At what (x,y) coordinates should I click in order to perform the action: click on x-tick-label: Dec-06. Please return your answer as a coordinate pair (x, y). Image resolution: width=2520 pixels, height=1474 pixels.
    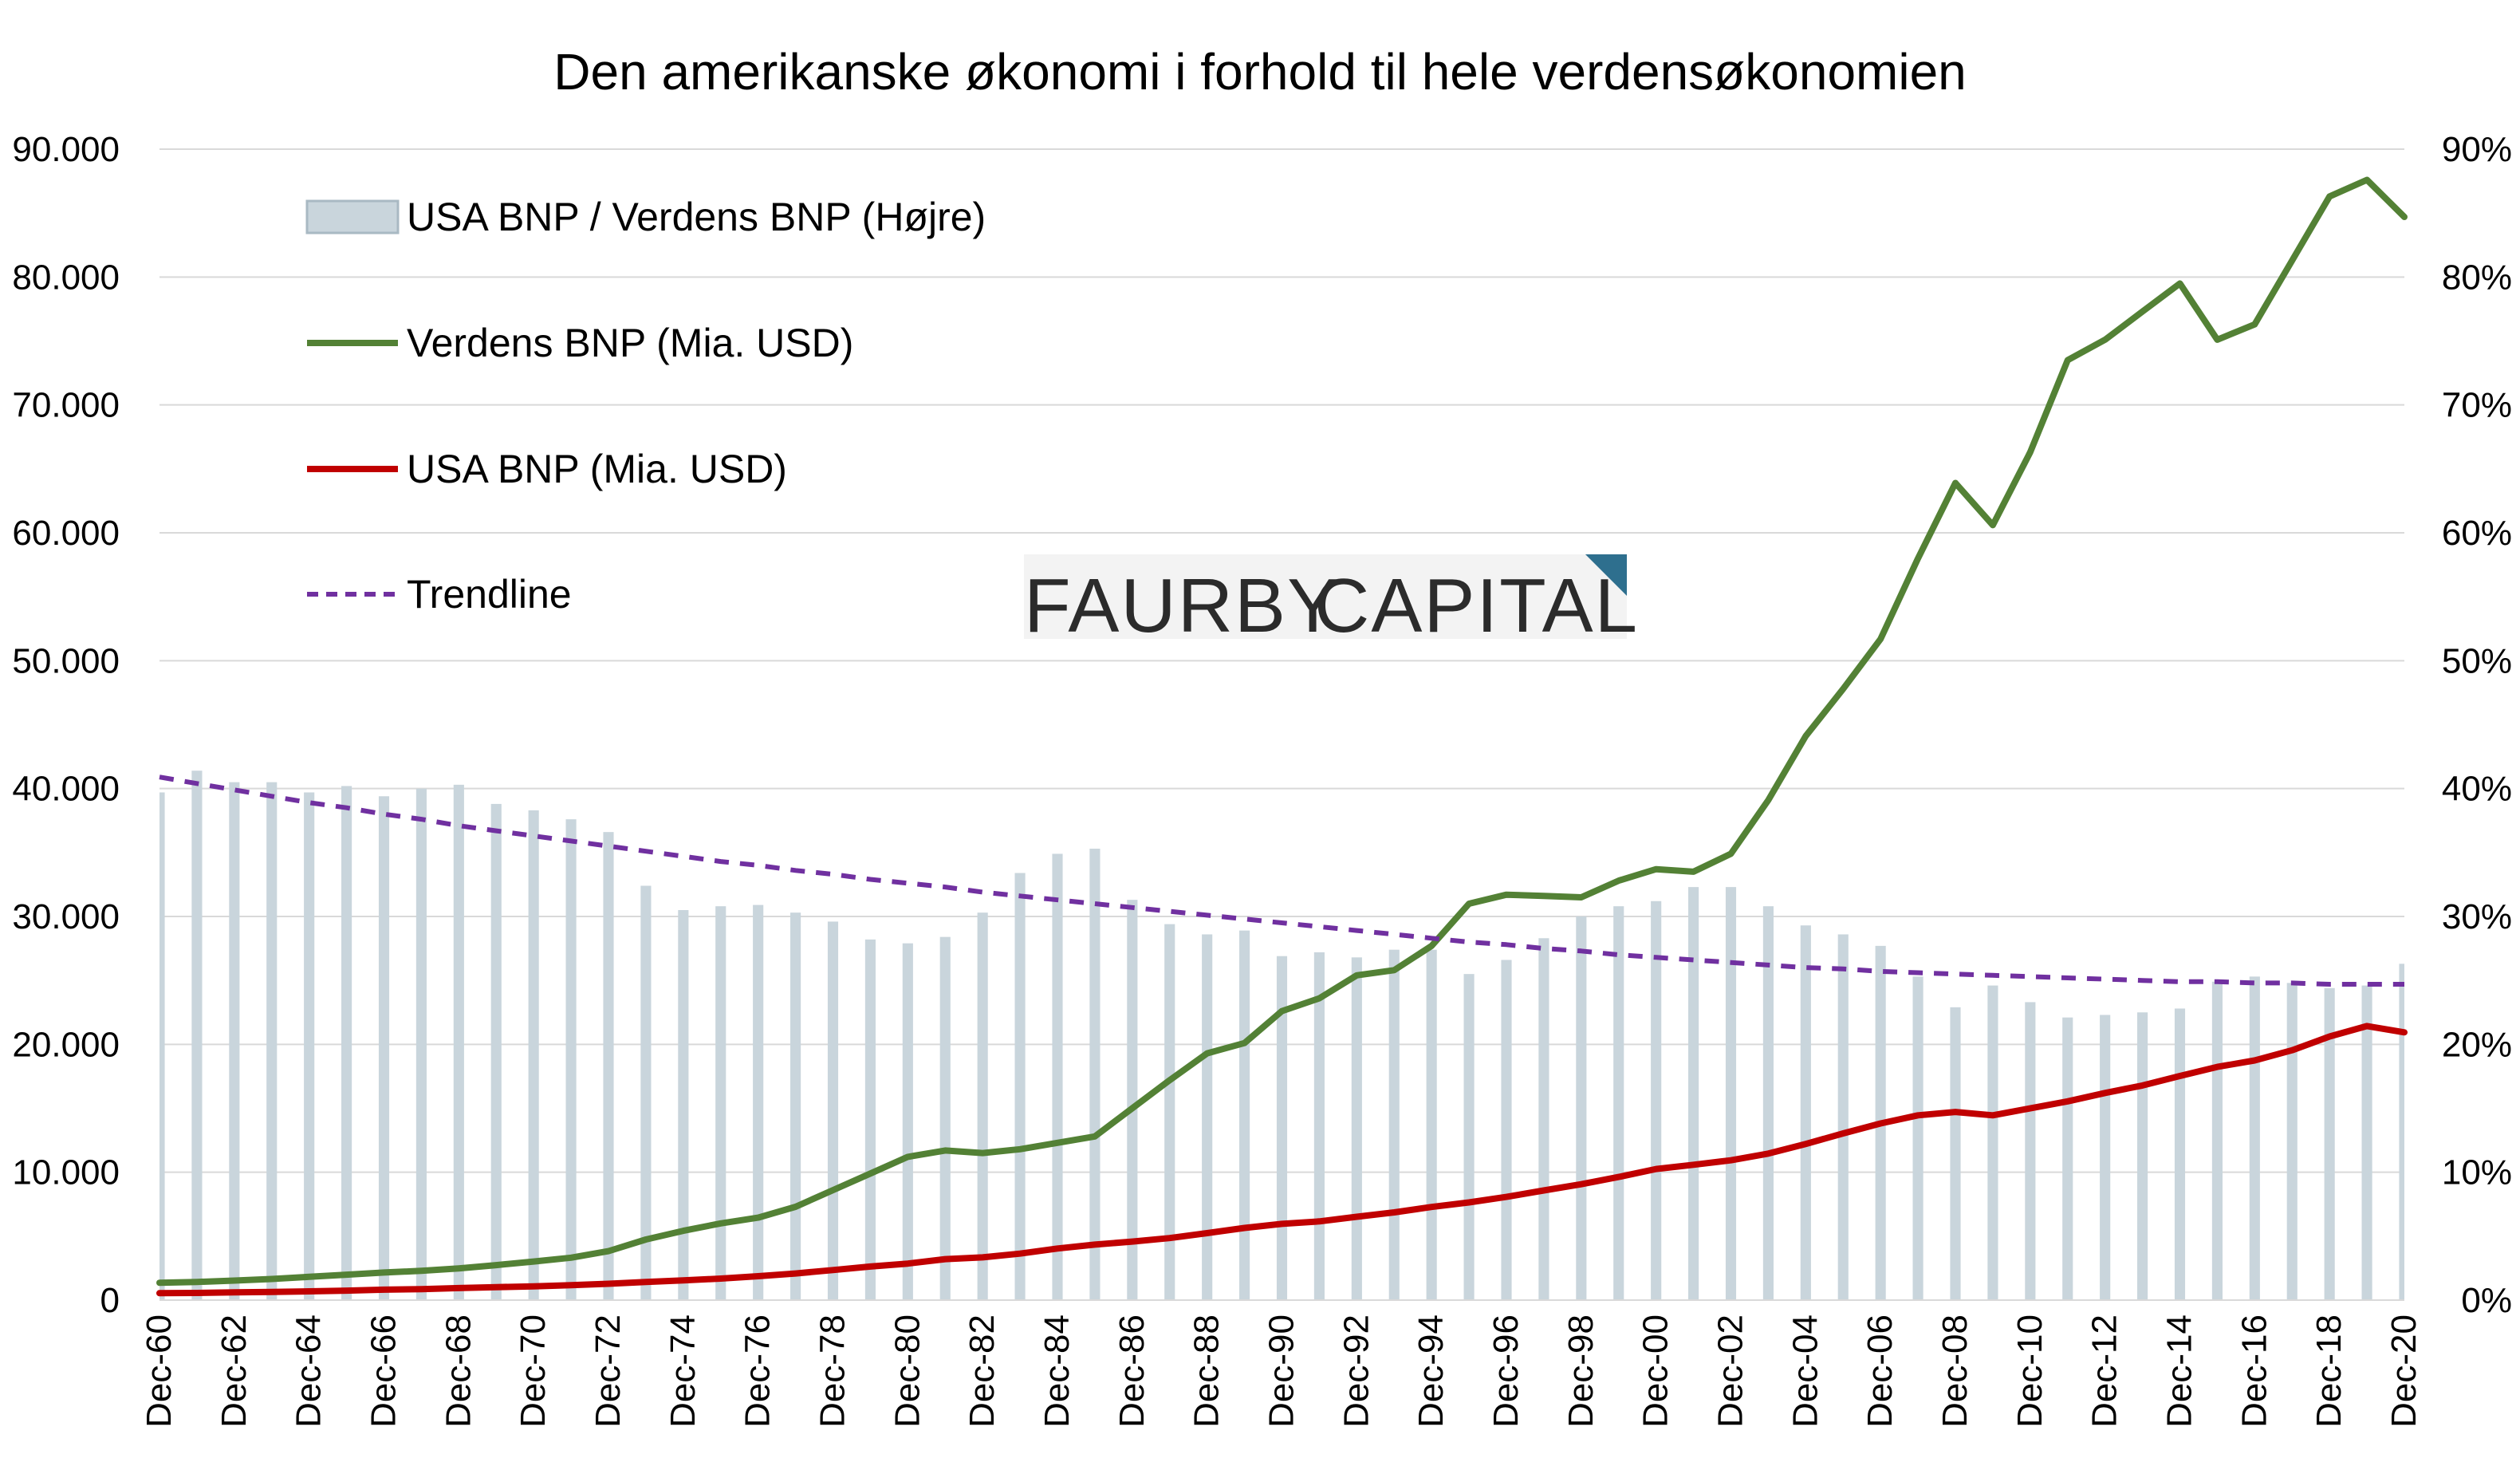
    Looking at the image, I should click on (1880, 1371).